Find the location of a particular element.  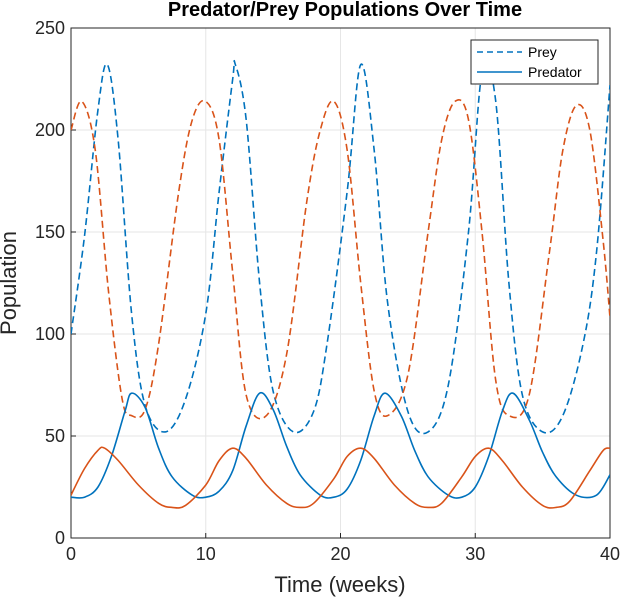

x-tick-label: 40 is located at coordinates (610, 554).